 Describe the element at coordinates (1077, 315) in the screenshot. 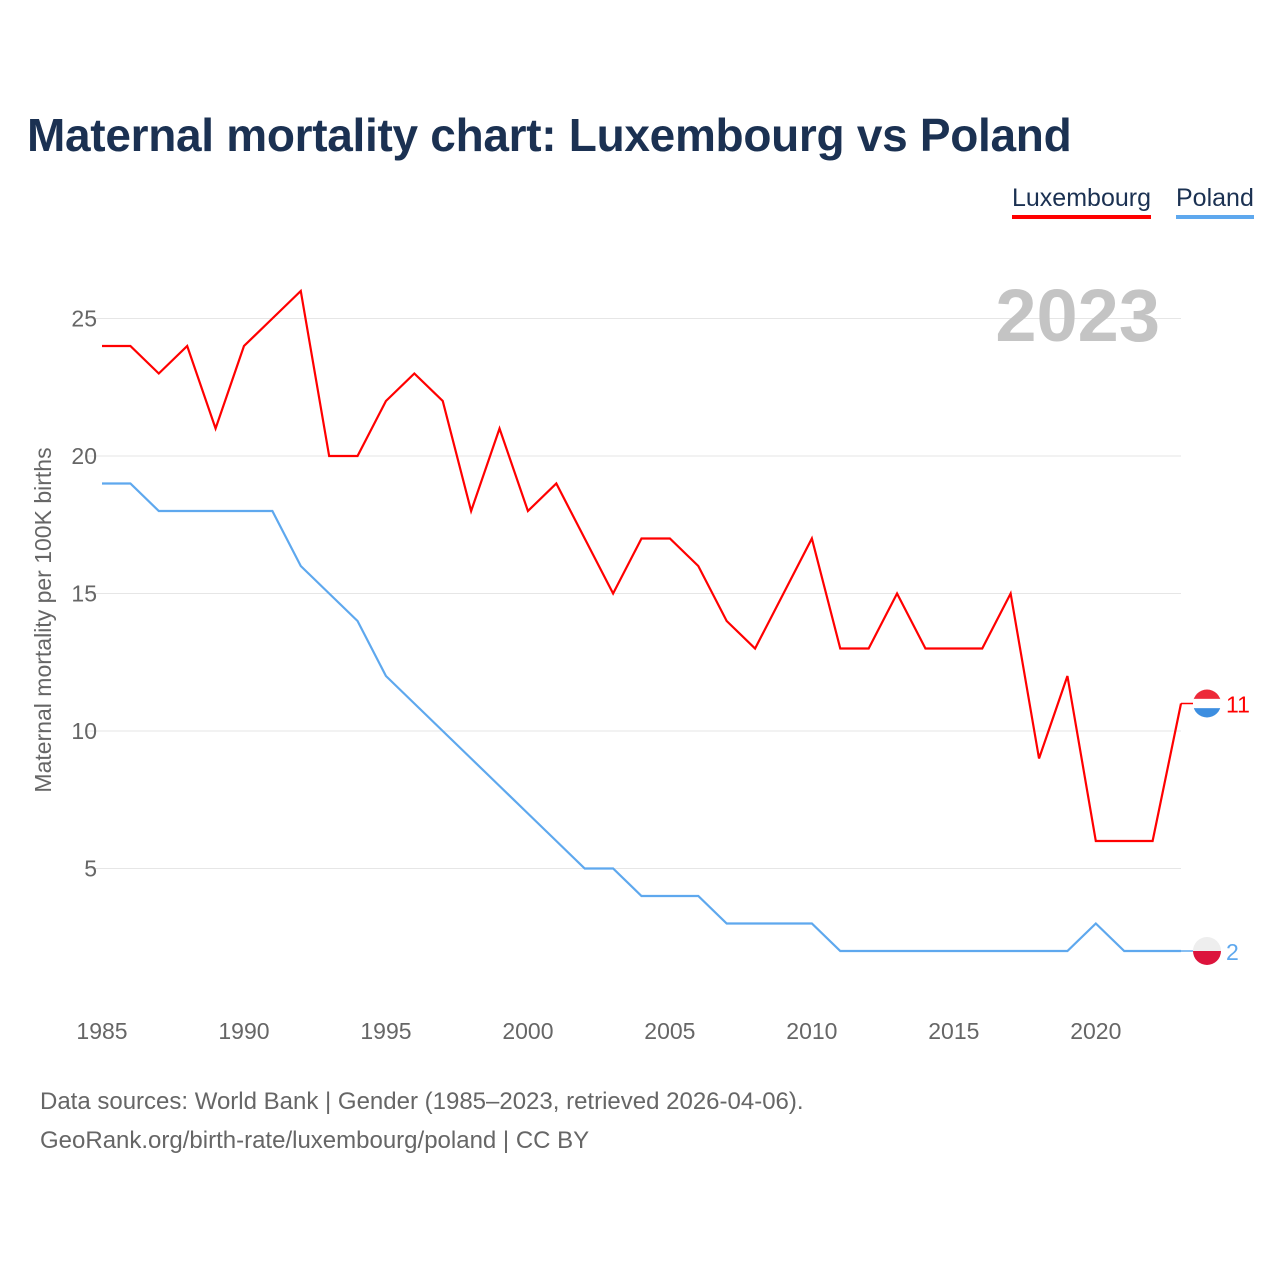

I see `year-label: 2023` at that location.